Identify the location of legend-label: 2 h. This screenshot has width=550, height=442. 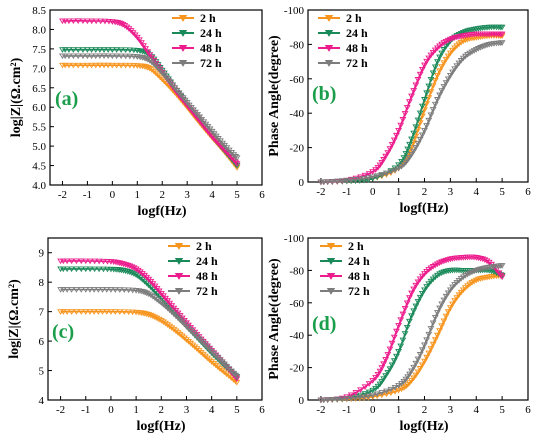
(356, 246).